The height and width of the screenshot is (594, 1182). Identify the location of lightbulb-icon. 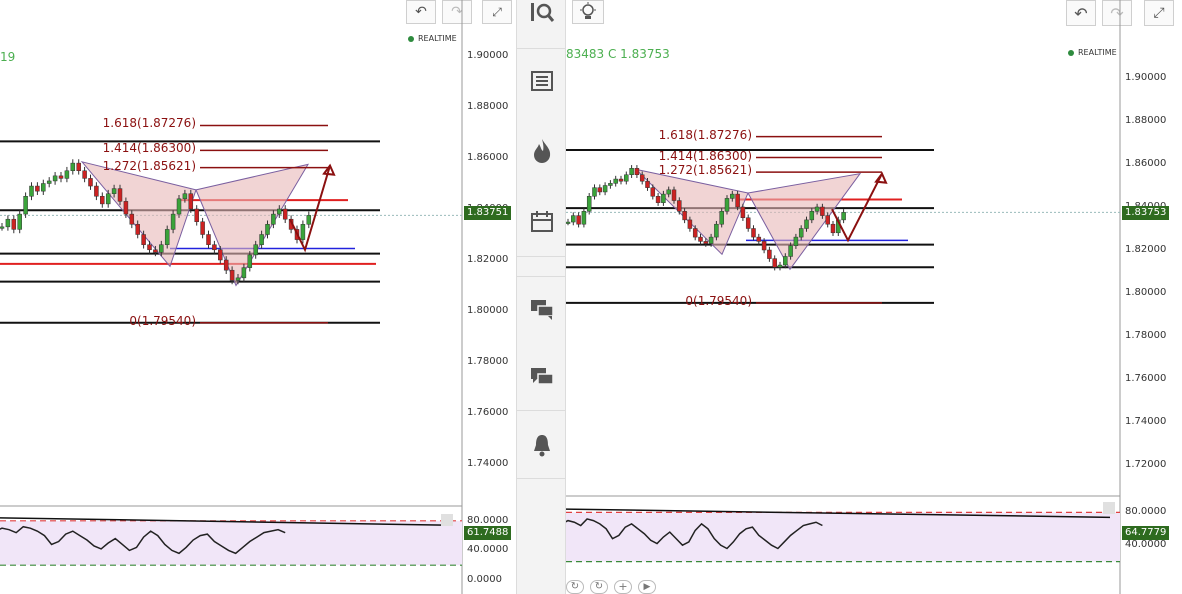
(588, 10).